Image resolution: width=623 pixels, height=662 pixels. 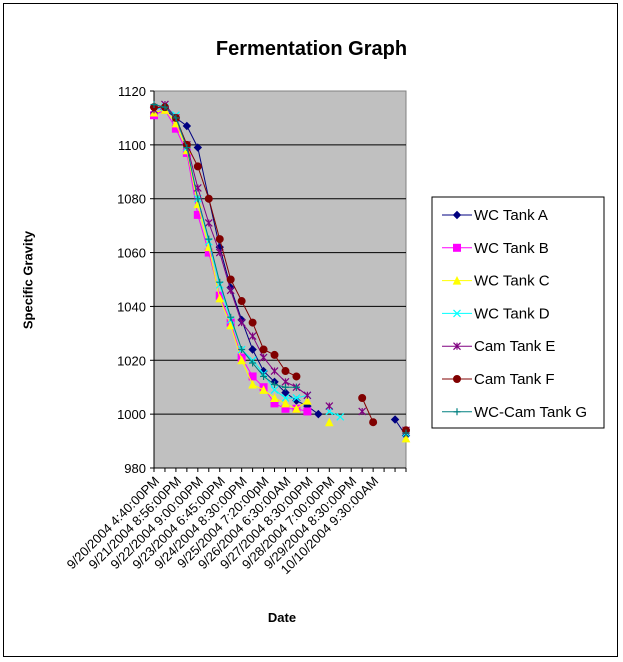 I want to click on y-tick-label: 1100, so click(x=132, y=145).